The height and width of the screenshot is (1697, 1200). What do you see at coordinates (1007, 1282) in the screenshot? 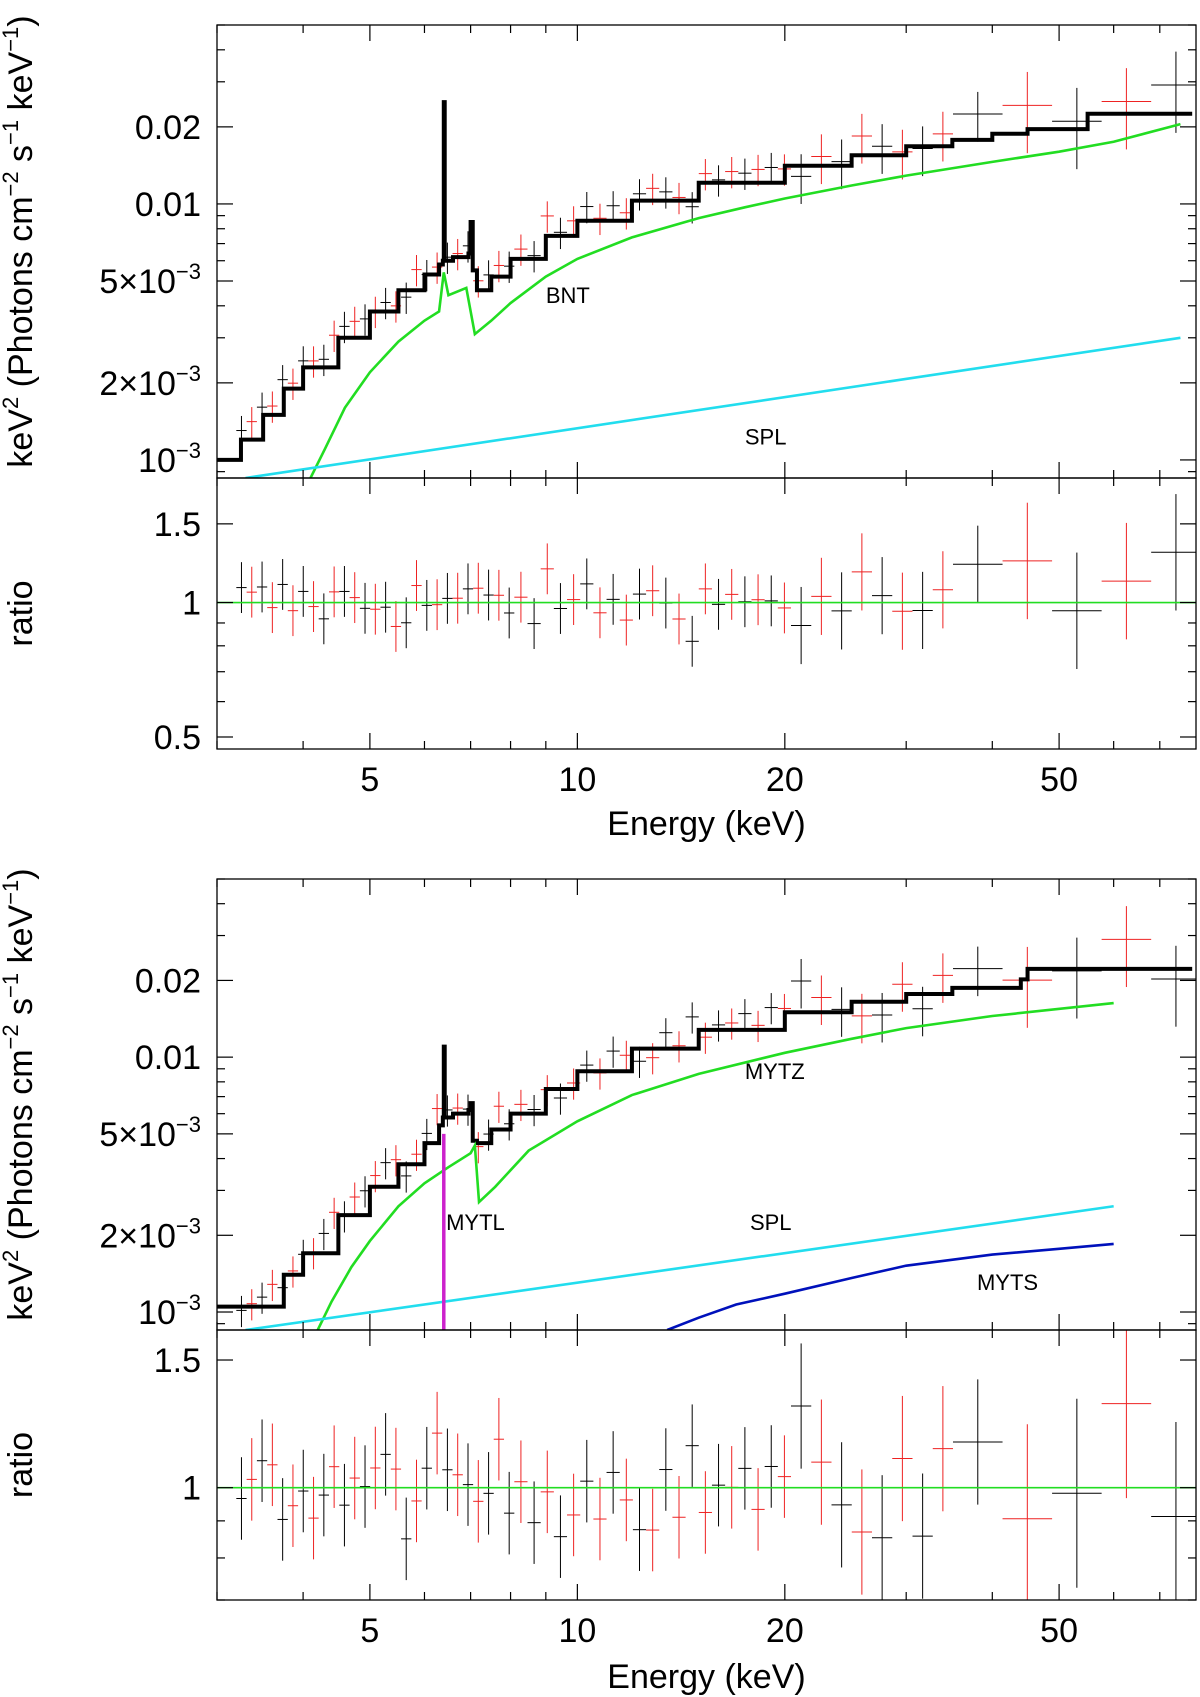
I see `component-label: MYTS` at bounding box center [1007, 1282].